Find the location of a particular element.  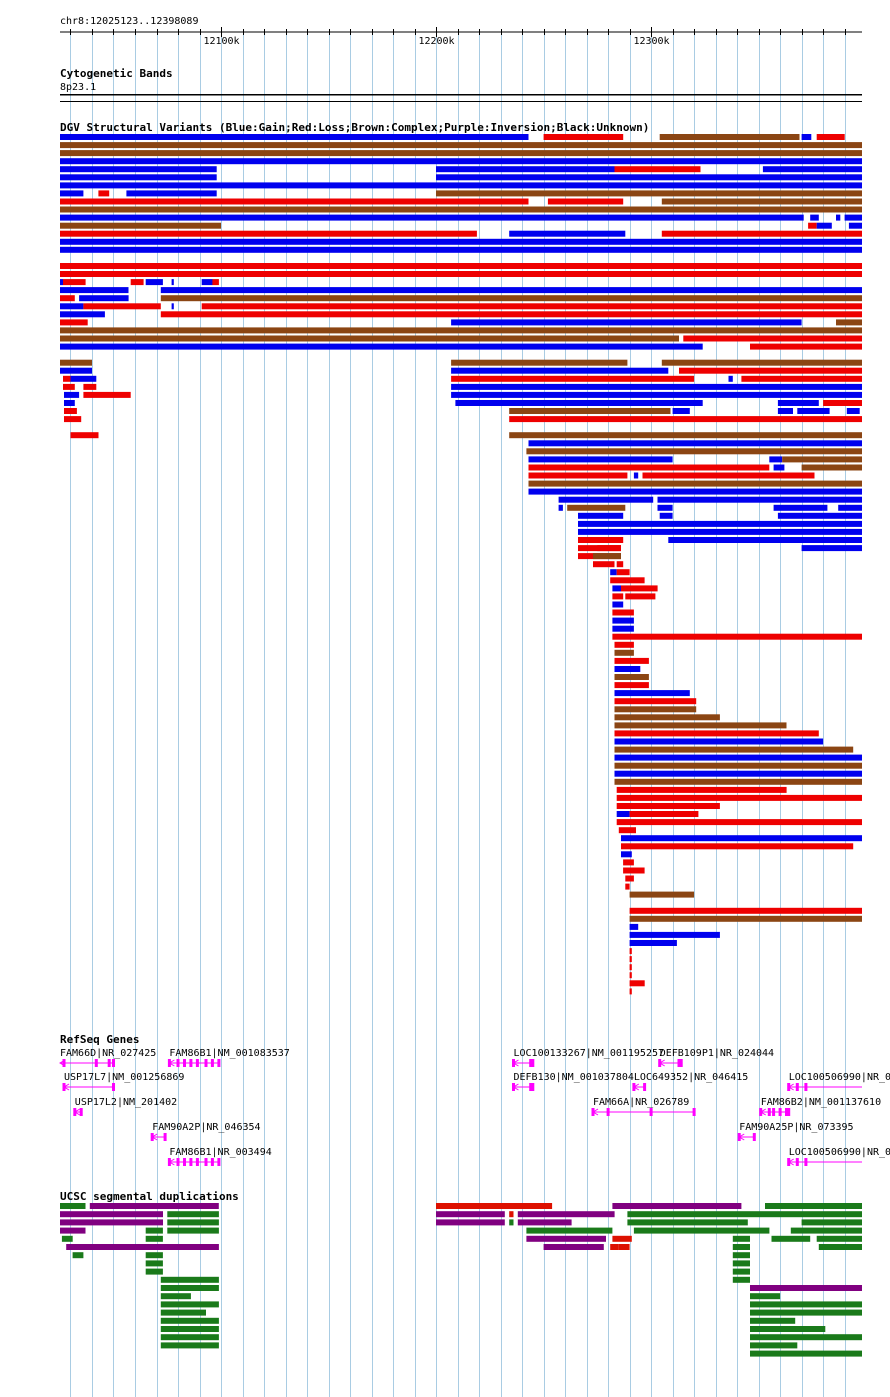

refseq-gene: FAM90A25P|NR_073395 is located at coordinates (795, 1131).